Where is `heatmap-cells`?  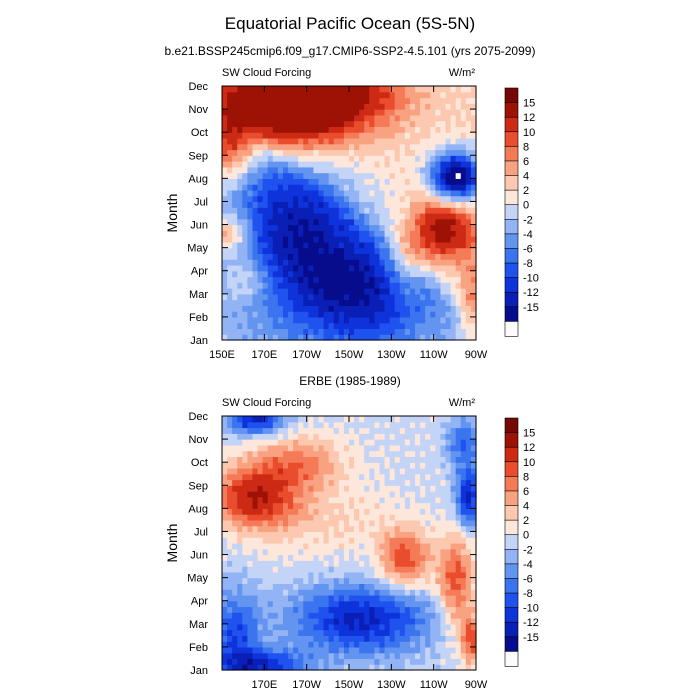
heatmap-cells is located at coordinates (349, 543).